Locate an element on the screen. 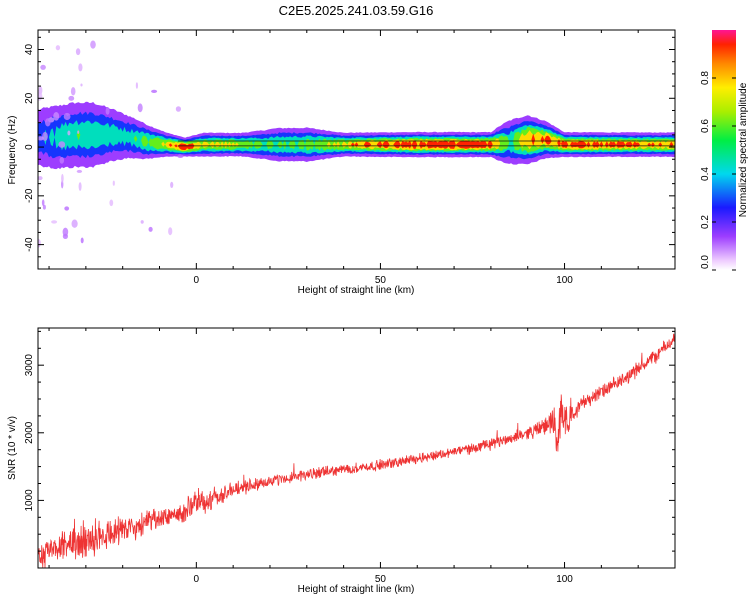 The height and width of the screenshot is (600, 750). colorbar-gradient is located at coordinates (724, 150).